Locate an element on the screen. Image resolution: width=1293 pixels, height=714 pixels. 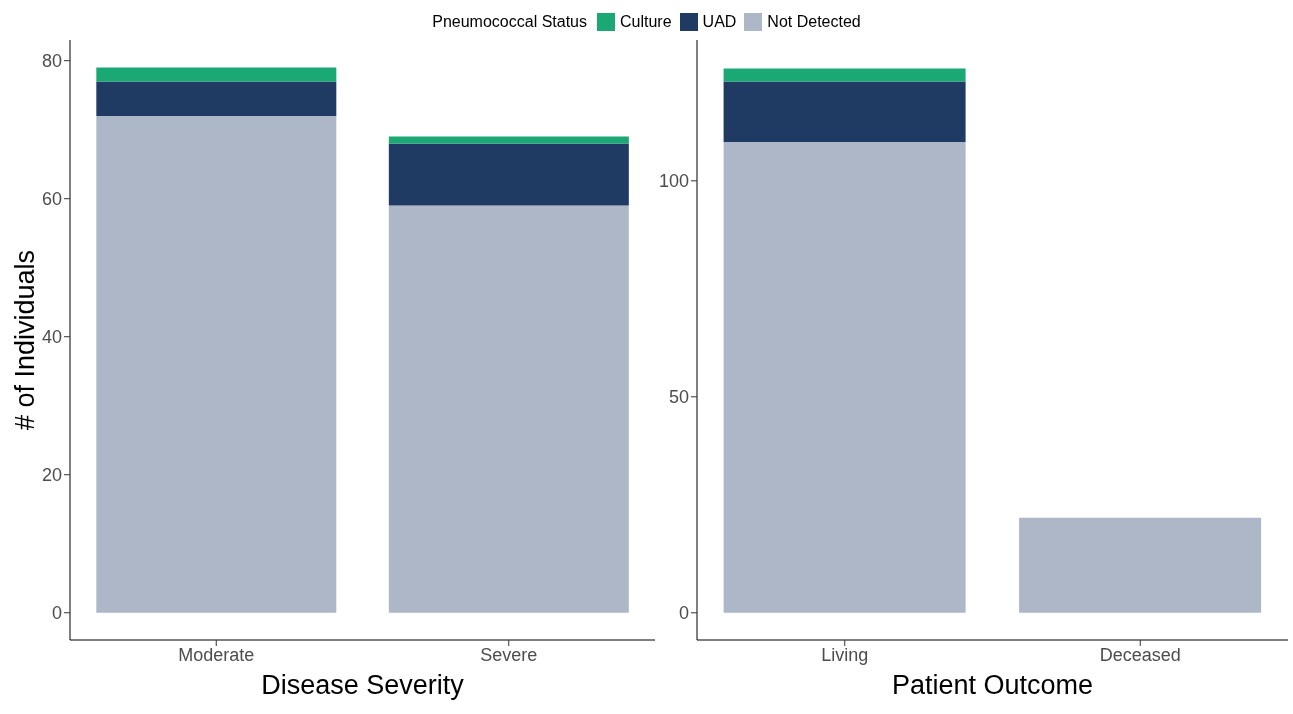
x-tick-label: Moderate is located at coordinates (216, 654).